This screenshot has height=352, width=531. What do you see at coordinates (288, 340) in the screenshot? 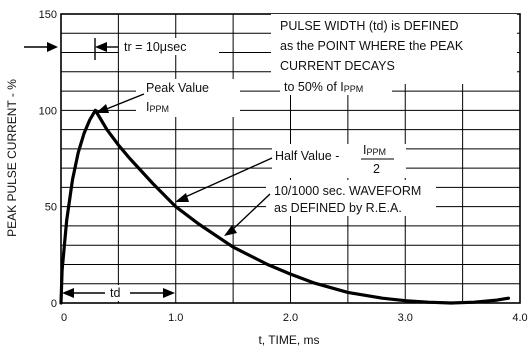
I see `x-axis-label: t, TIME, ms` at bounding box center [288, 340].